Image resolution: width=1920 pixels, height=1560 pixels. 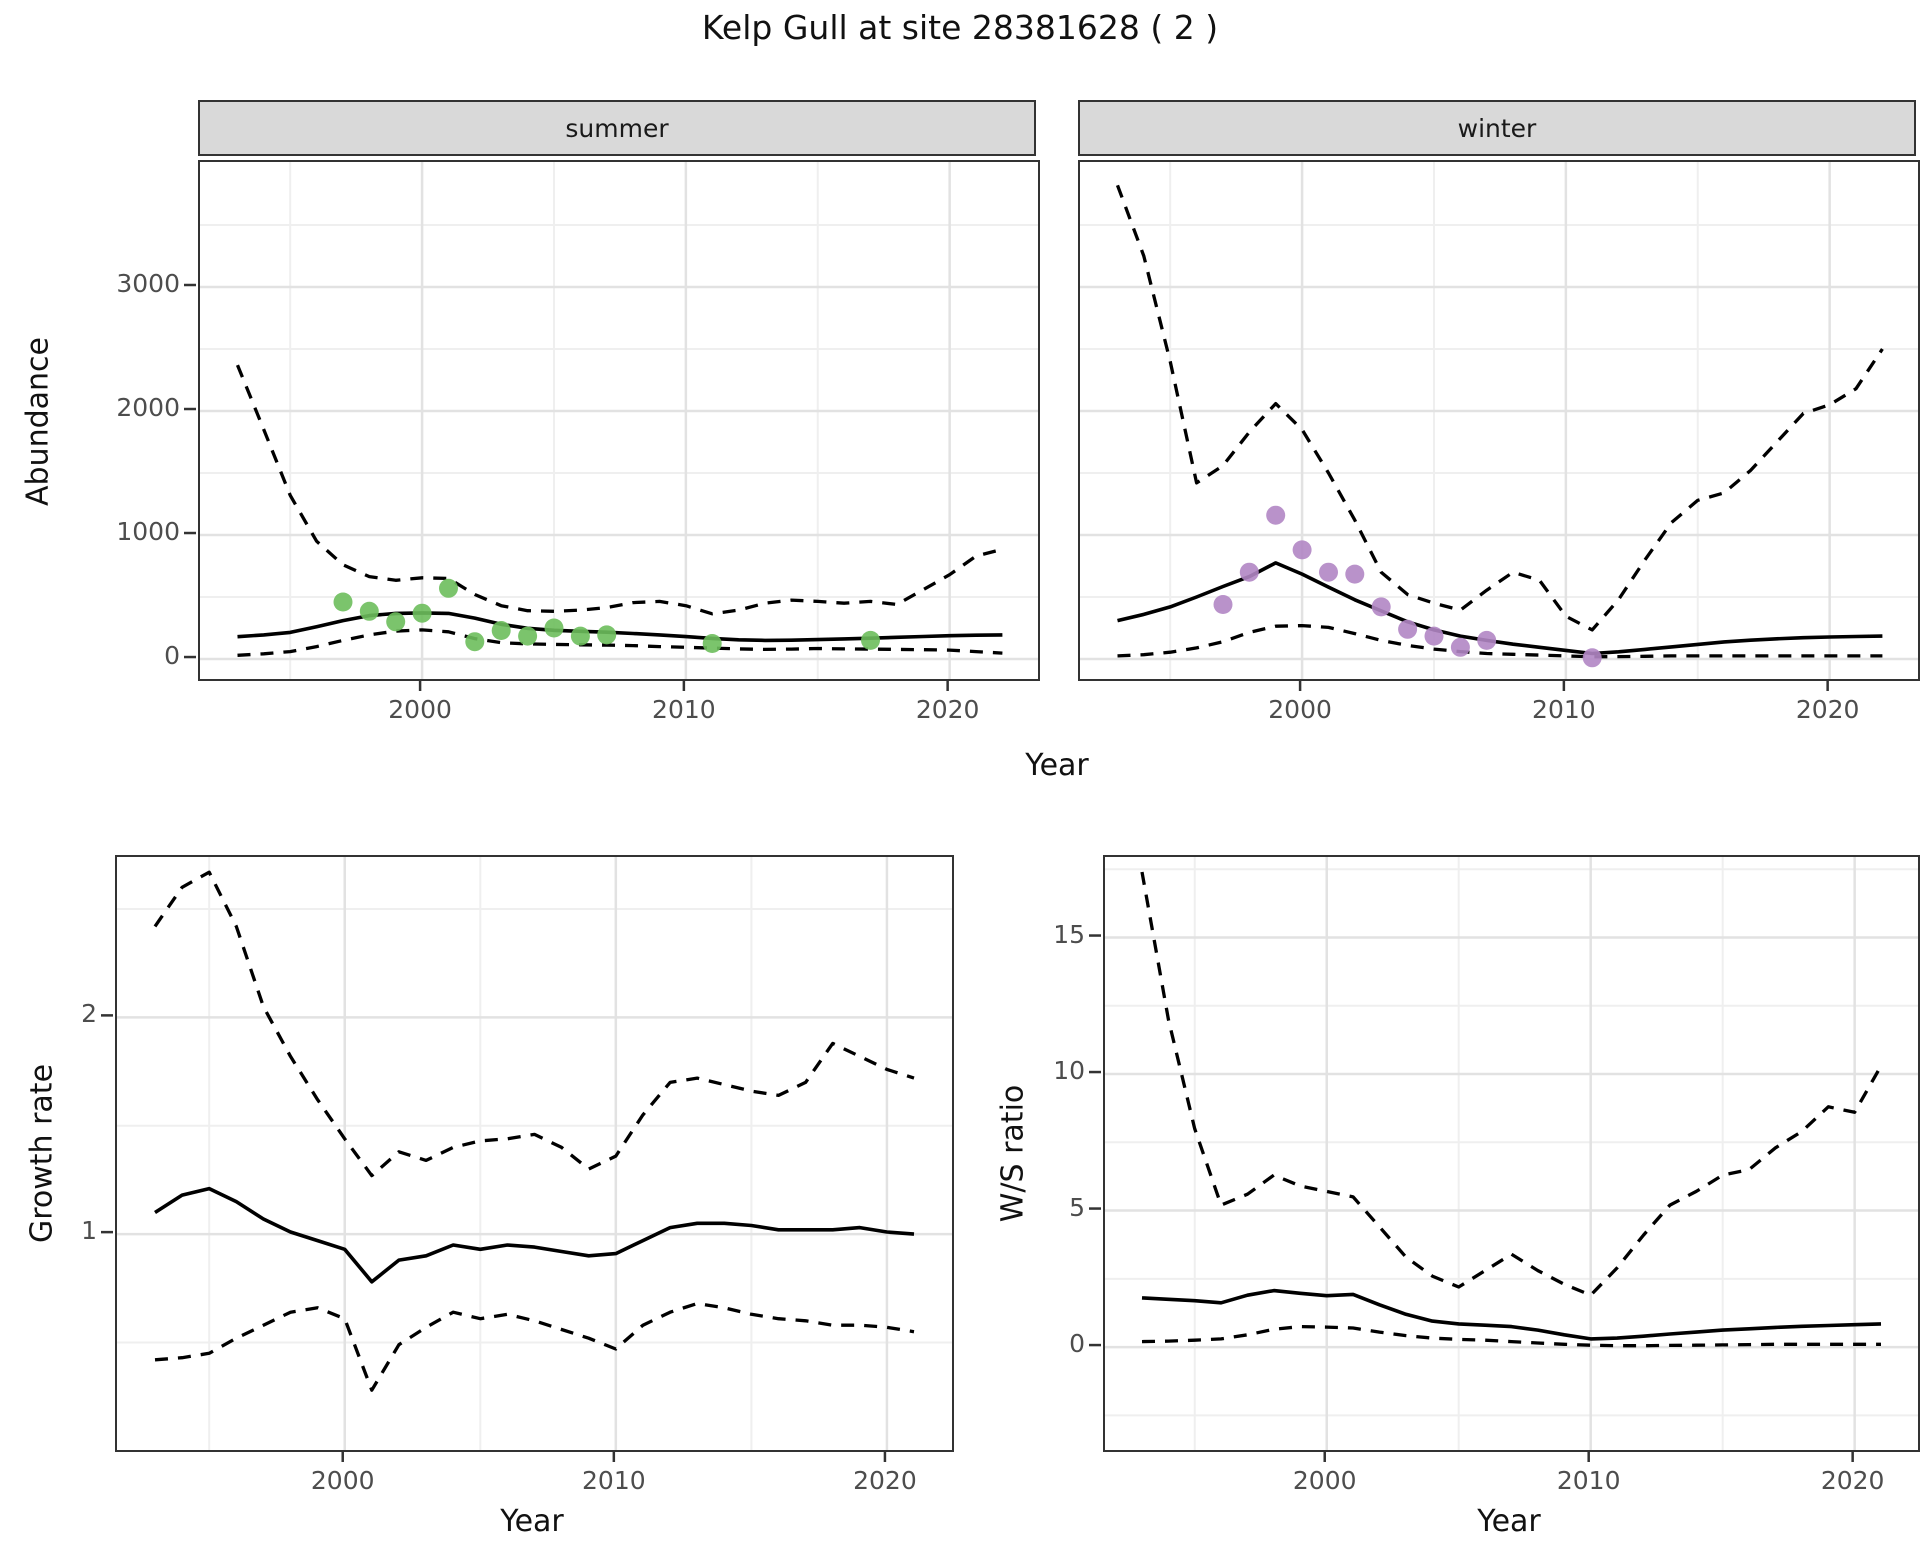 I want to click on chart-title: Kelp Gull at site 28381628 ( 2 ), so click(x=960, y=27).